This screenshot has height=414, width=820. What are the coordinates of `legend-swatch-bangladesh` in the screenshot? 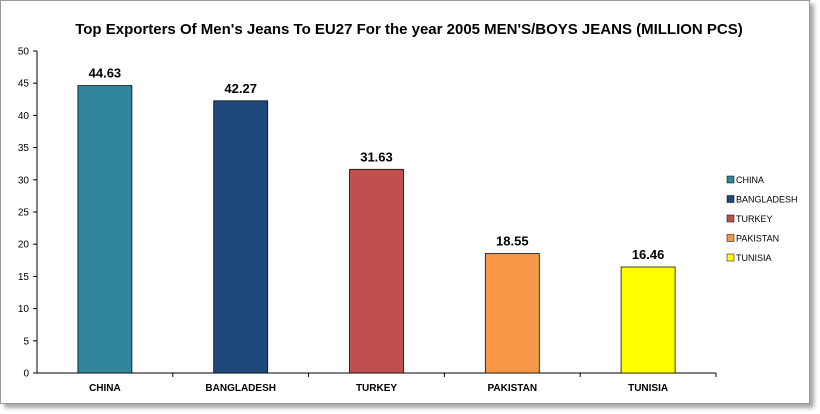 It's located at (730, 199).